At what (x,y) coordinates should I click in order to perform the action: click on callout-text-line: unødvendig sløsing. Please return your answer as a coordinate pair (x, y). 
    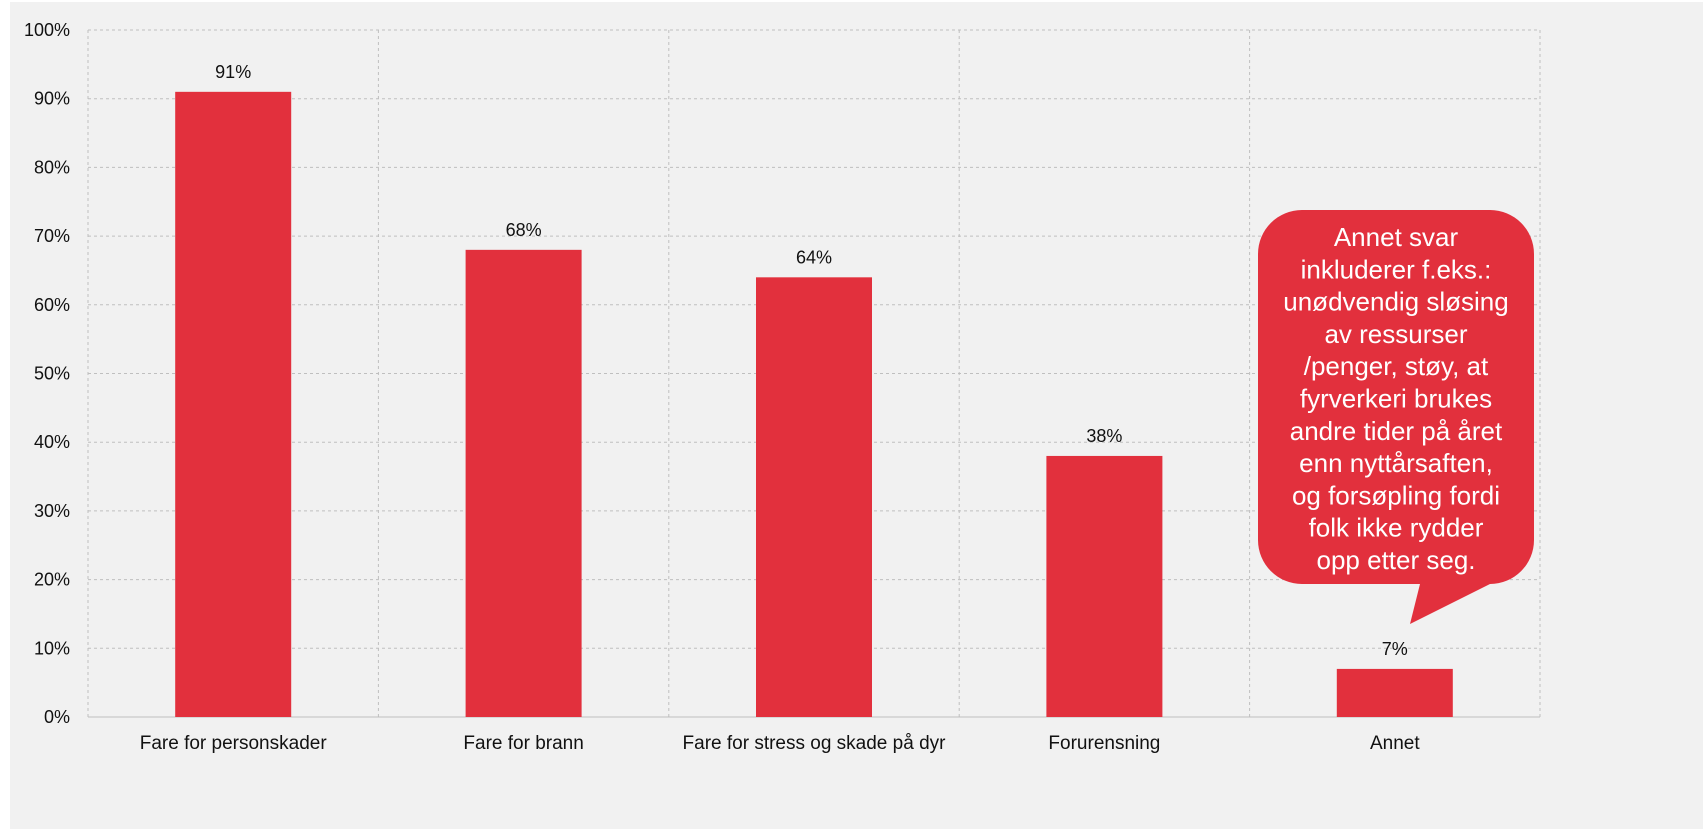
    Looking at the image, I should click on (1395, 302).